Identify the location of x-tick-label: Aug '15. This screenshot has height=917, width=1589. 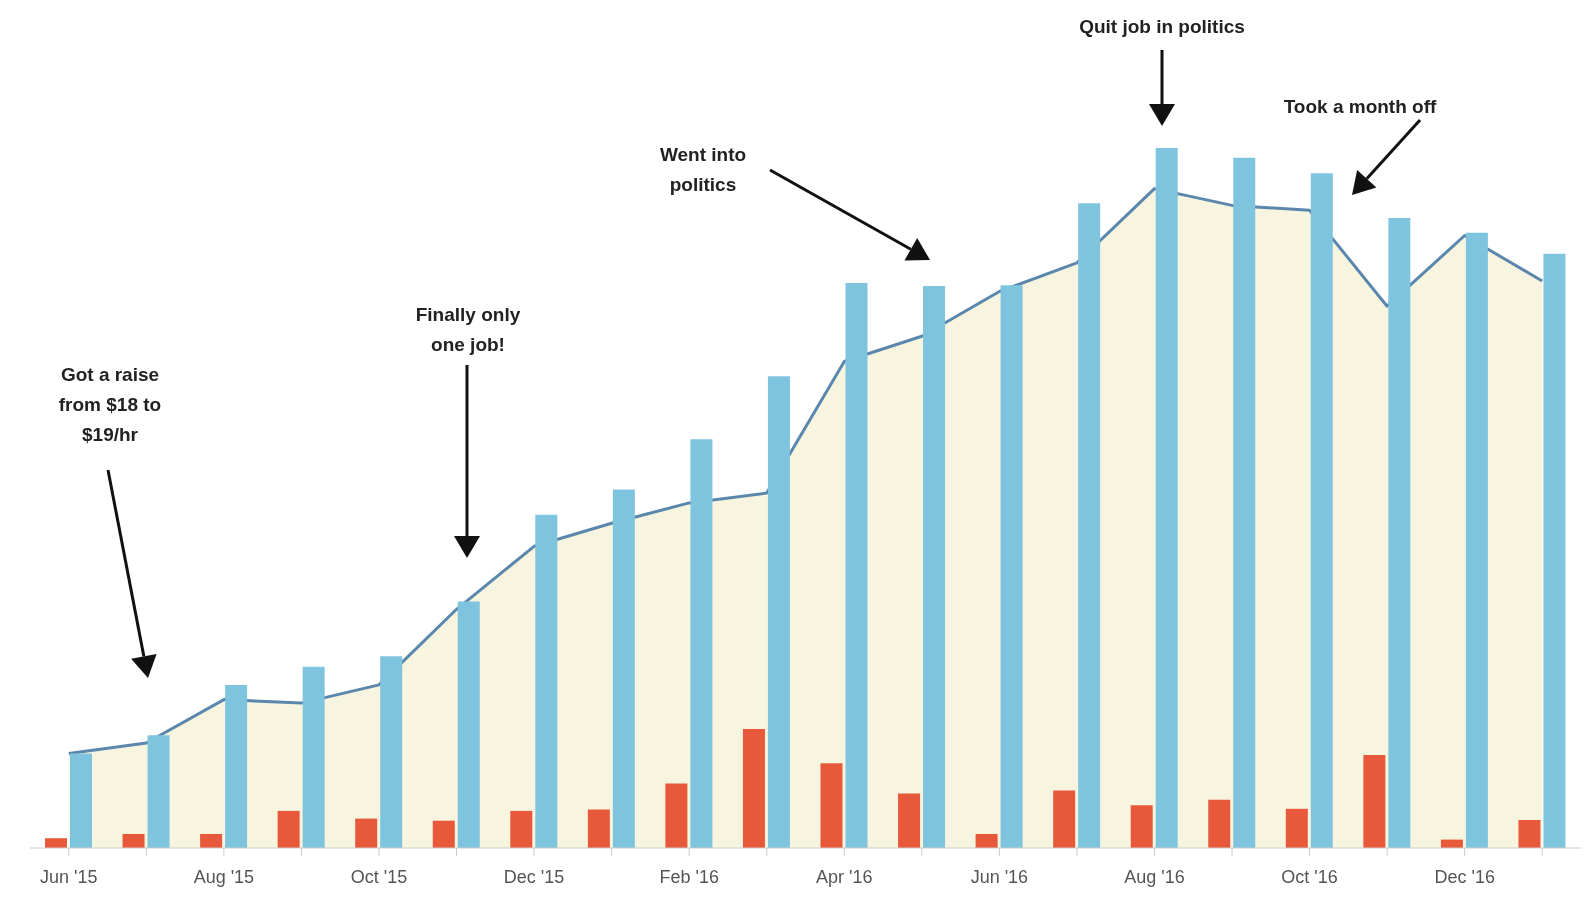
(224, 876).